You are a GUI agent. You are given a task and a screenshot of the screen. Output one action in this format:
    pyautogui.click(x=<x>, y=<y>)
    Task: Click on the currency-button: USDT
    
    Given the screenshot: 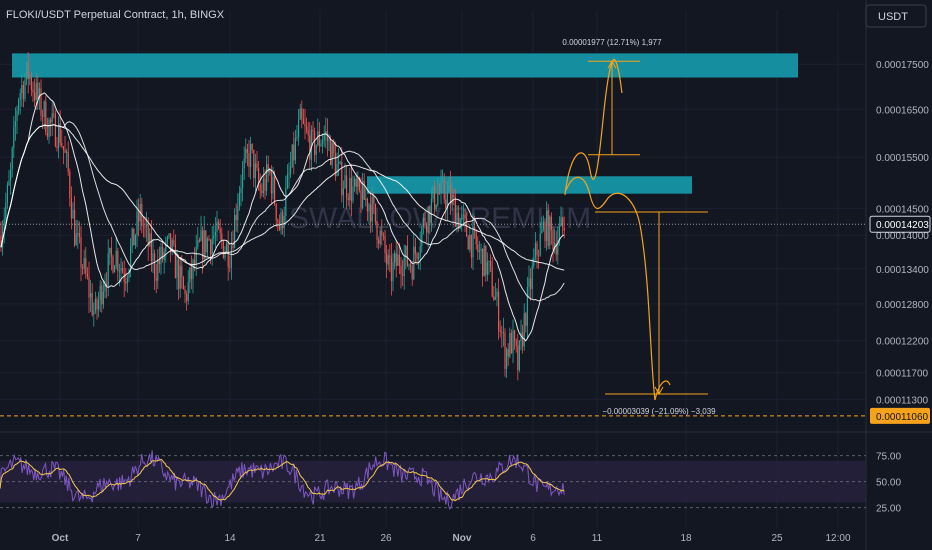 What is the action you would take?
    pyautogui.click(x=896, y=16)
    